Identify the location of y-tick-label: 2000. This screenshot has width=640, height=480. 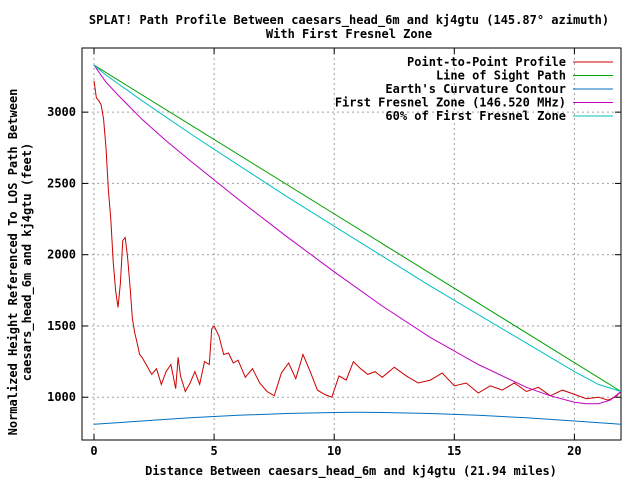
(61, 255).